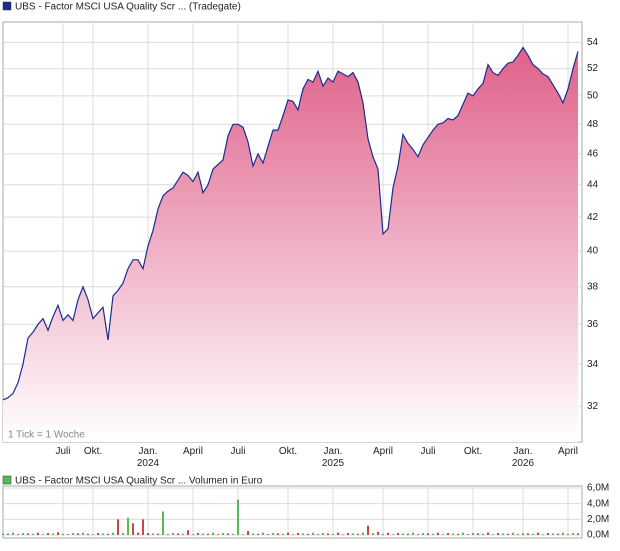  Describe the element at coordinates (593, 251) in the screenshot. I see `y-tick-label: 40` at that location.